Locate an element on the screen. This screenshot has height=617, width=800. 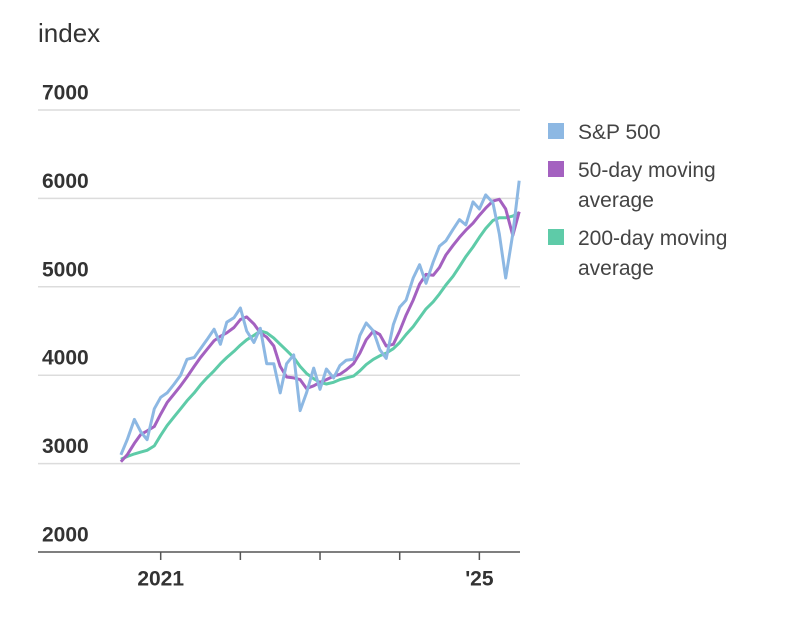
legend-item: S&P 500 is located at coordinates (653, 133).